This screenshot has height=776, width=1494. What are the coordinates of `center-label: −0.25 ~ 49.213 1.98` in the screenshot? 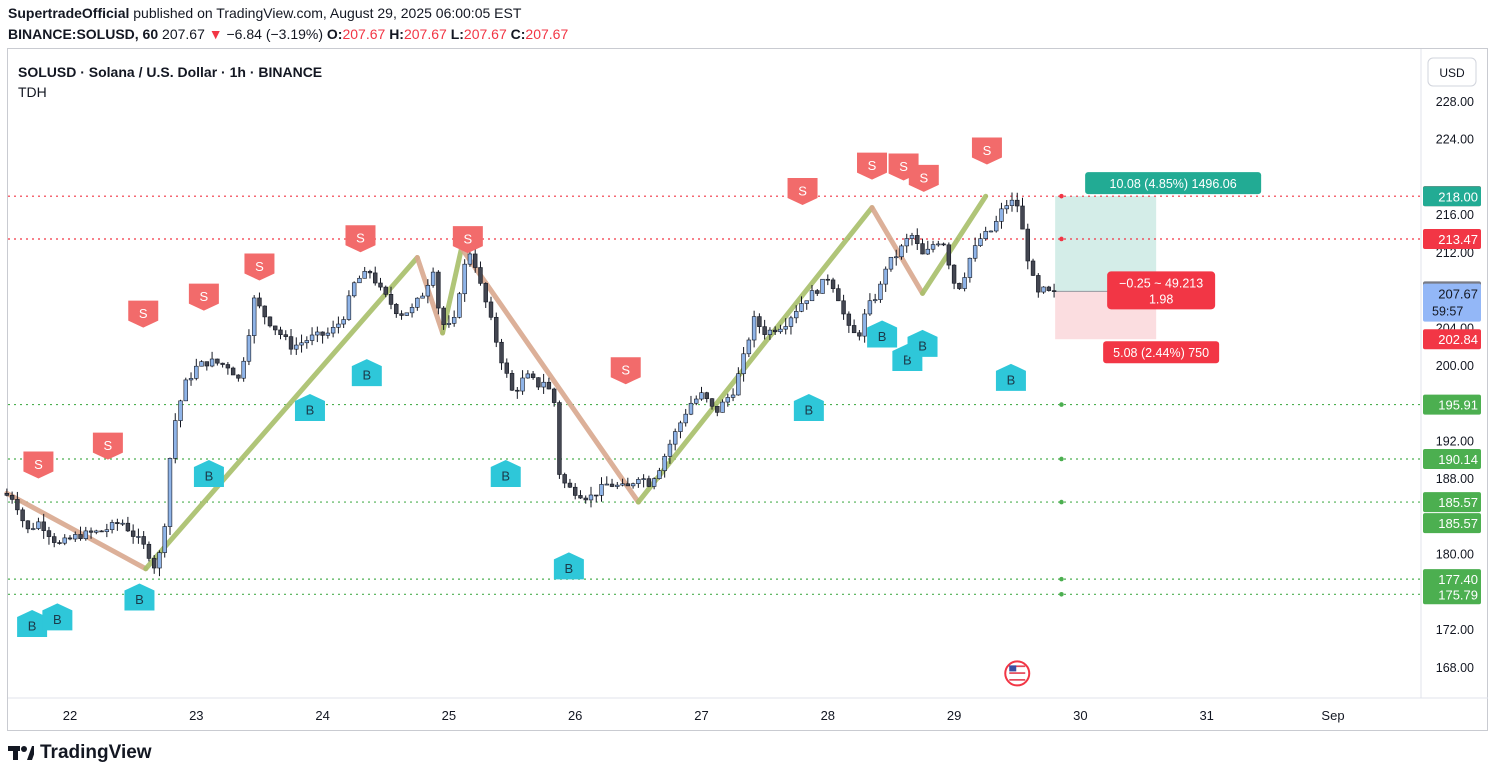 It's located at (1161, 290).